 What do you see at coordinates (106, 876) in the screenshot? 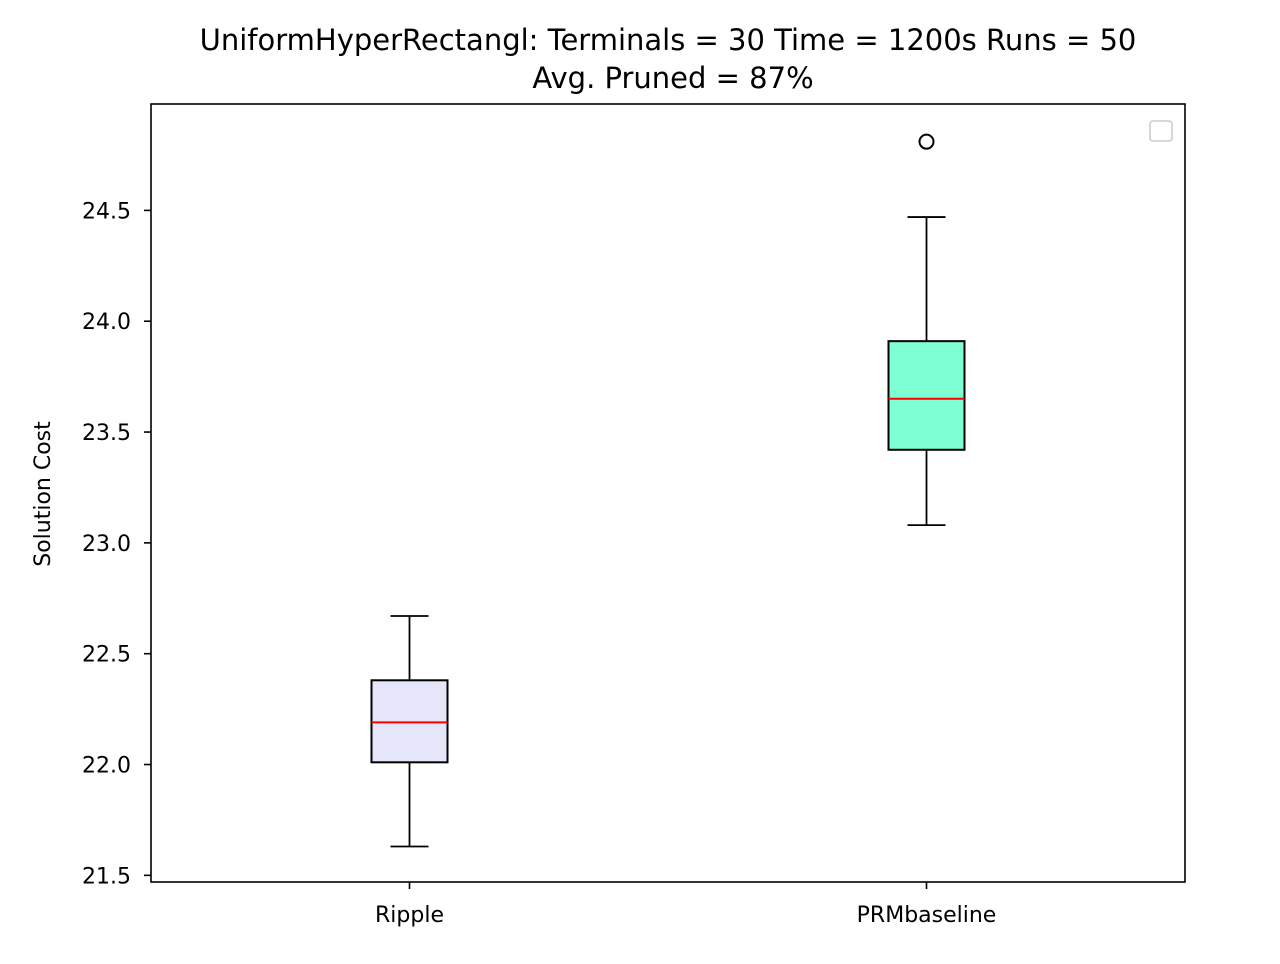
I see `y-tick-label: 21.5` at bounding box center [106, 876].